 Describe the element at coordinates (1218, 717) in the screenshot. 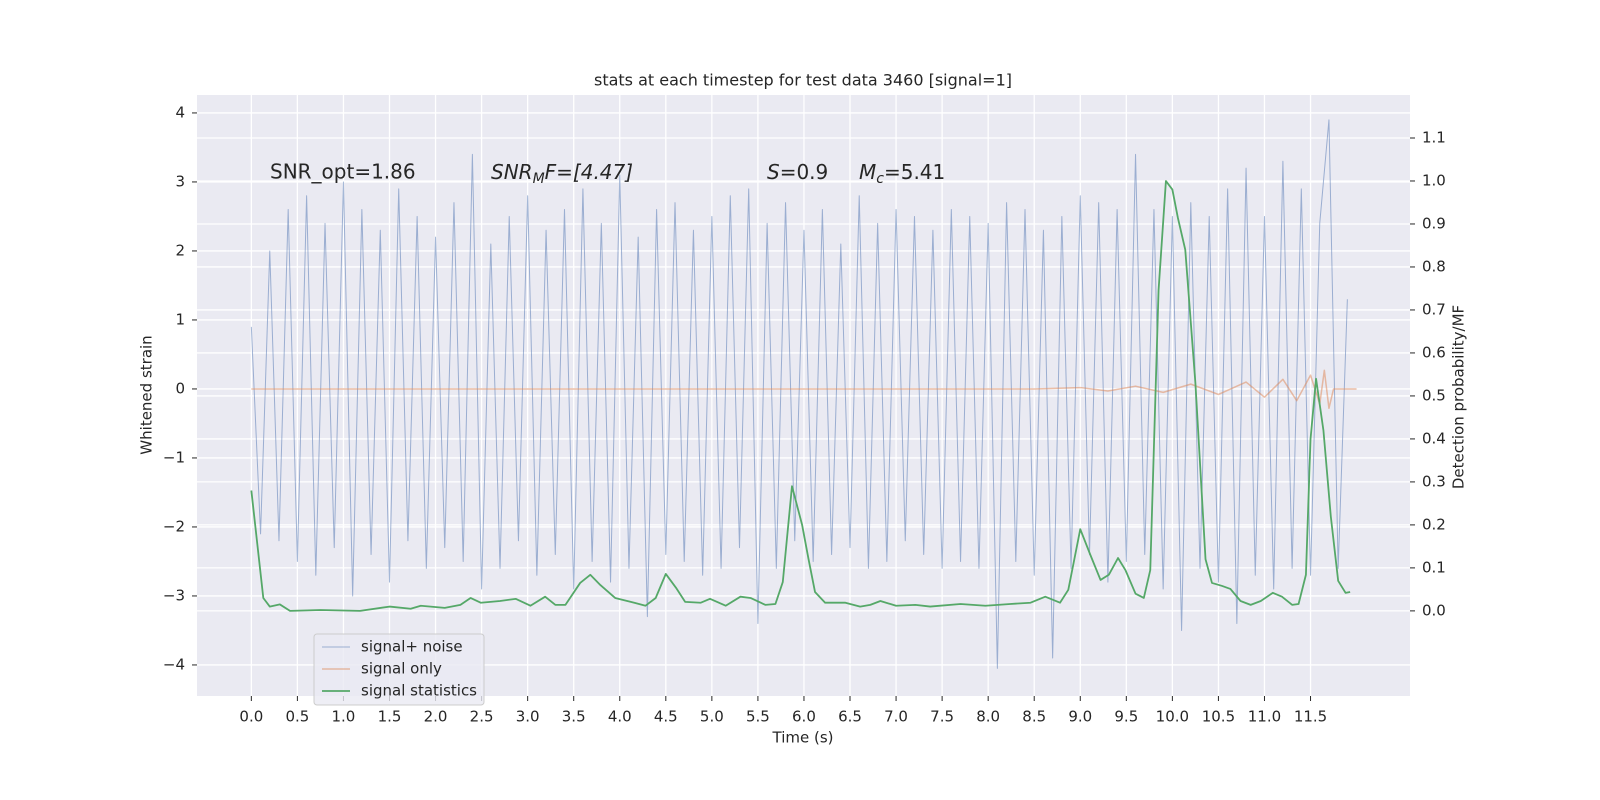

I see `x-tick-label: 10.5` at that location.